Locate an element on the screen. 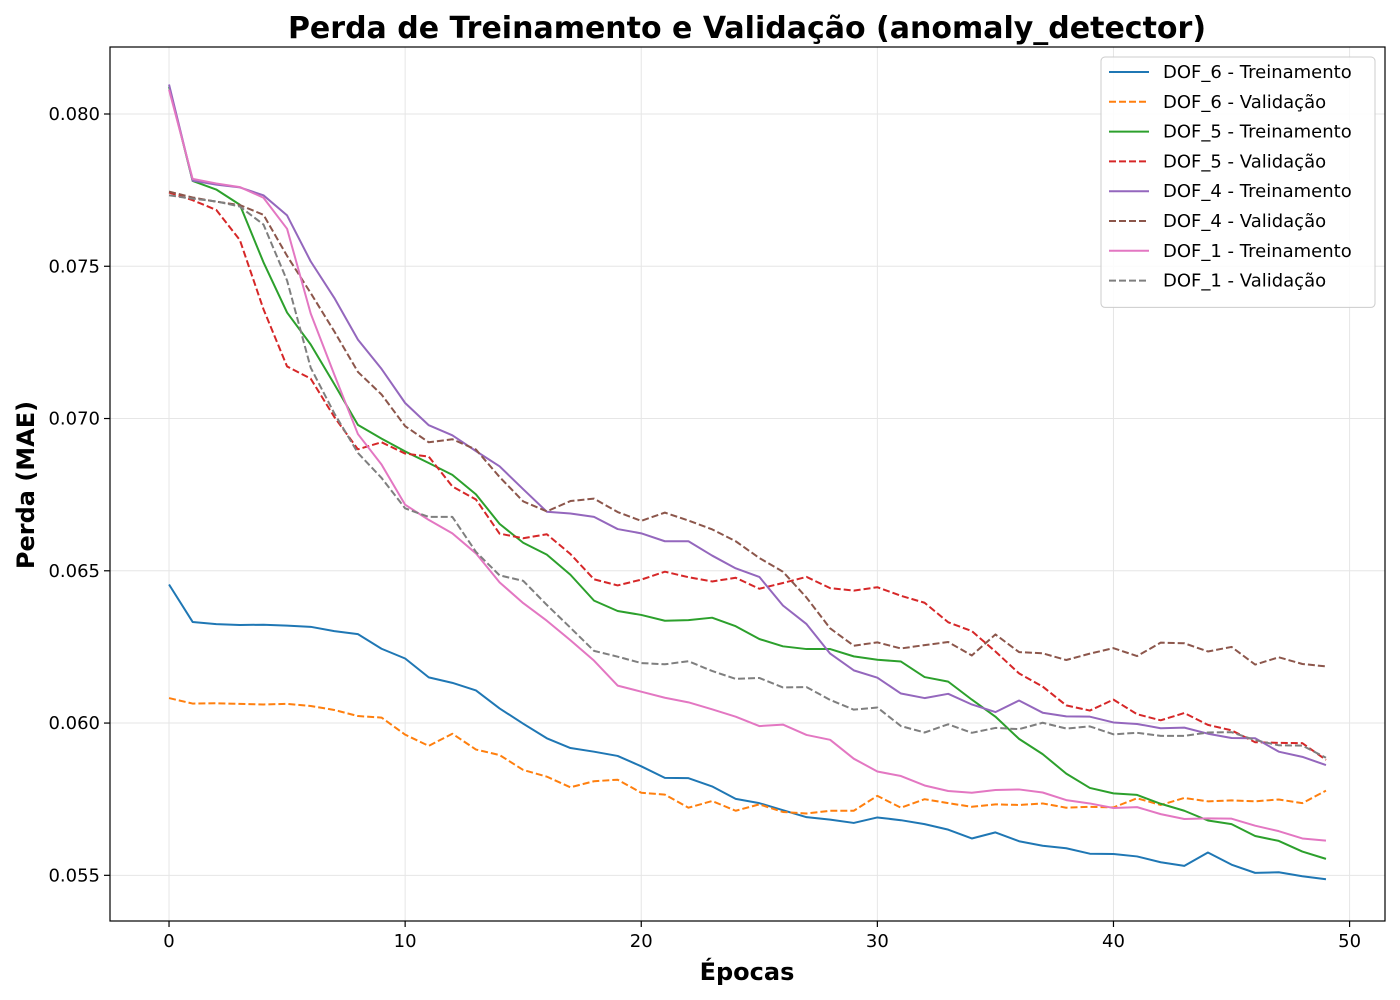  legend-label-3: DOF_5 - Treinamento is located at coordinates (1257, 132).